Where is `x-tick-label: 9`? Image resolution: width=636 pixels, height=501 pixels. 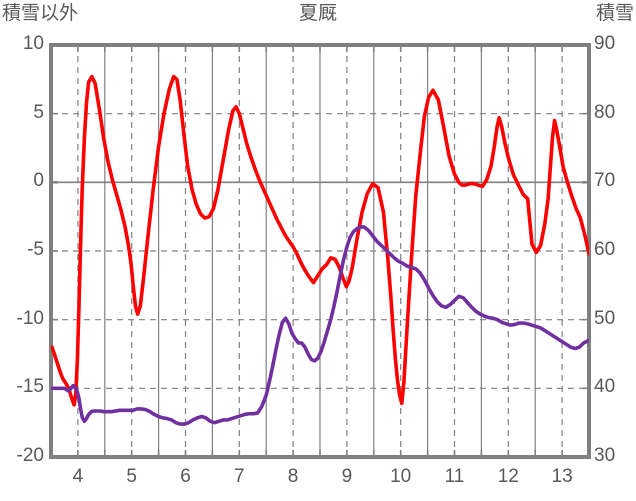
x-tick-label: 9 is located at coordinates (347, 476).